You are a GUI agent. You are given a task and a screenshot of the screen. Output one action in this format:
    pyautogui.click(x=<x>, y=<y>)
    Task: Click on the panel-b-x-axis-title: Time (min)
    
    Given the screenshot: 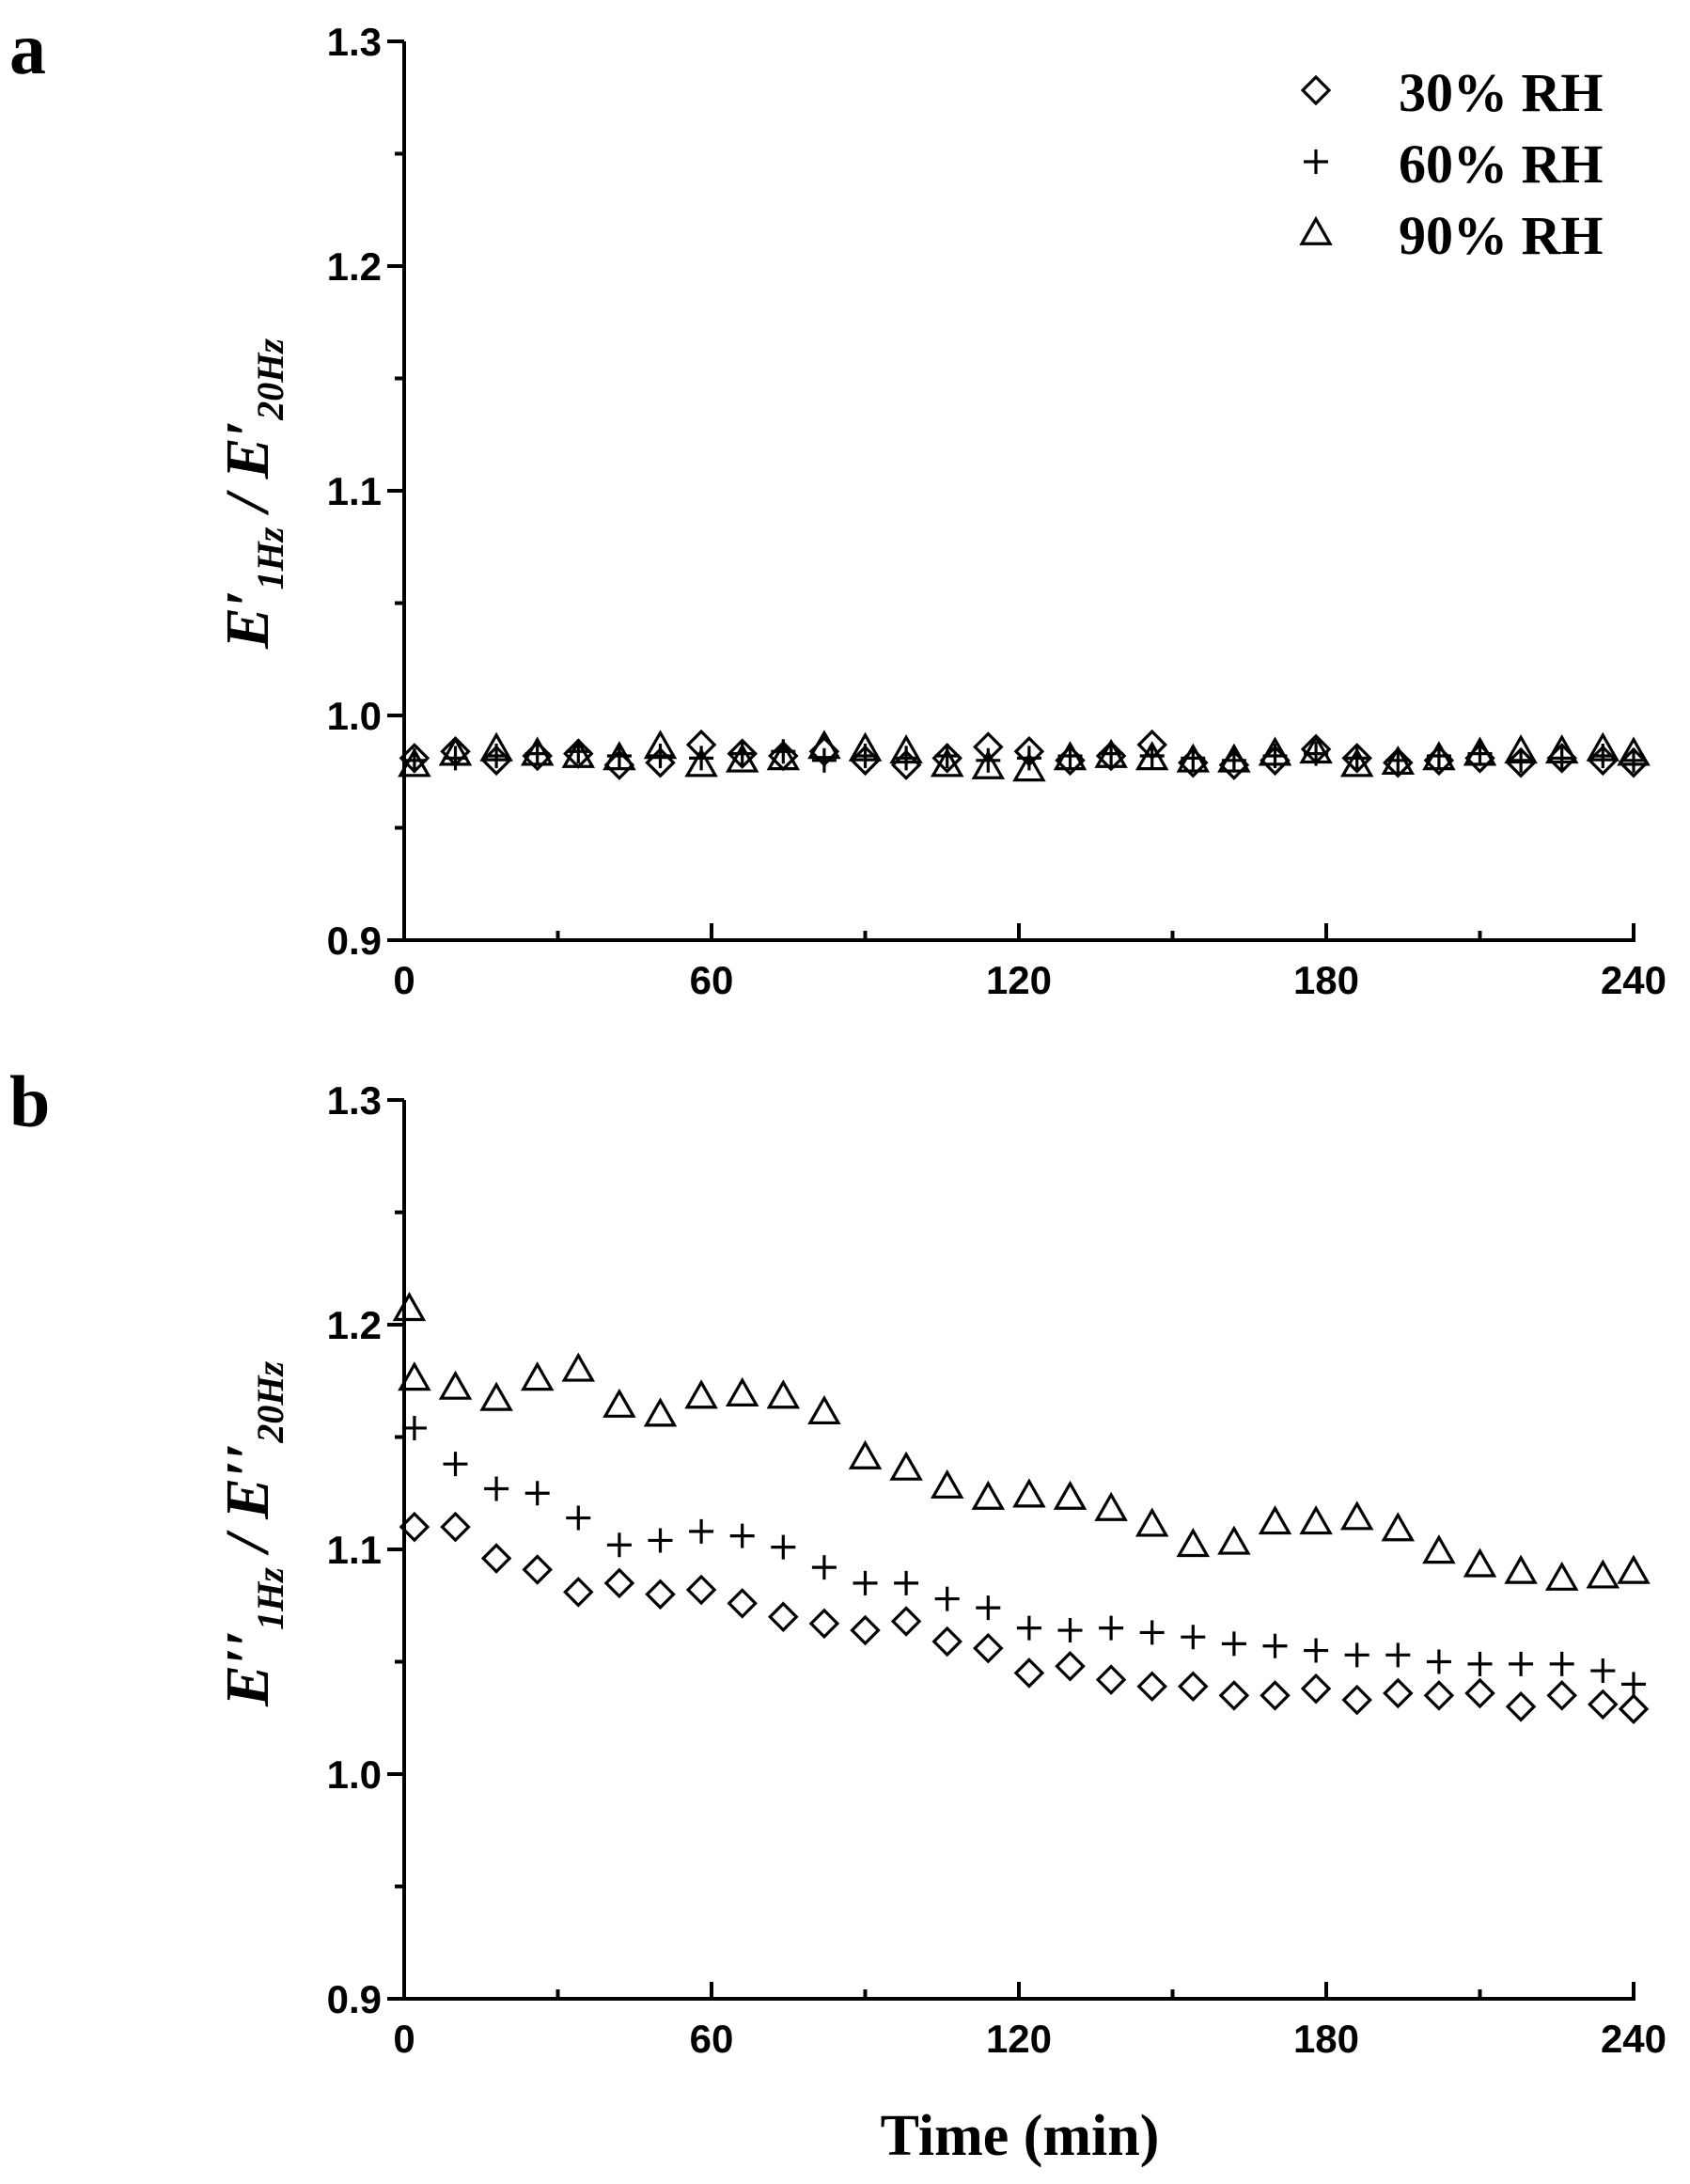 What is the action you would take?
    pyautogui.click(x=1020, y=2136)
    